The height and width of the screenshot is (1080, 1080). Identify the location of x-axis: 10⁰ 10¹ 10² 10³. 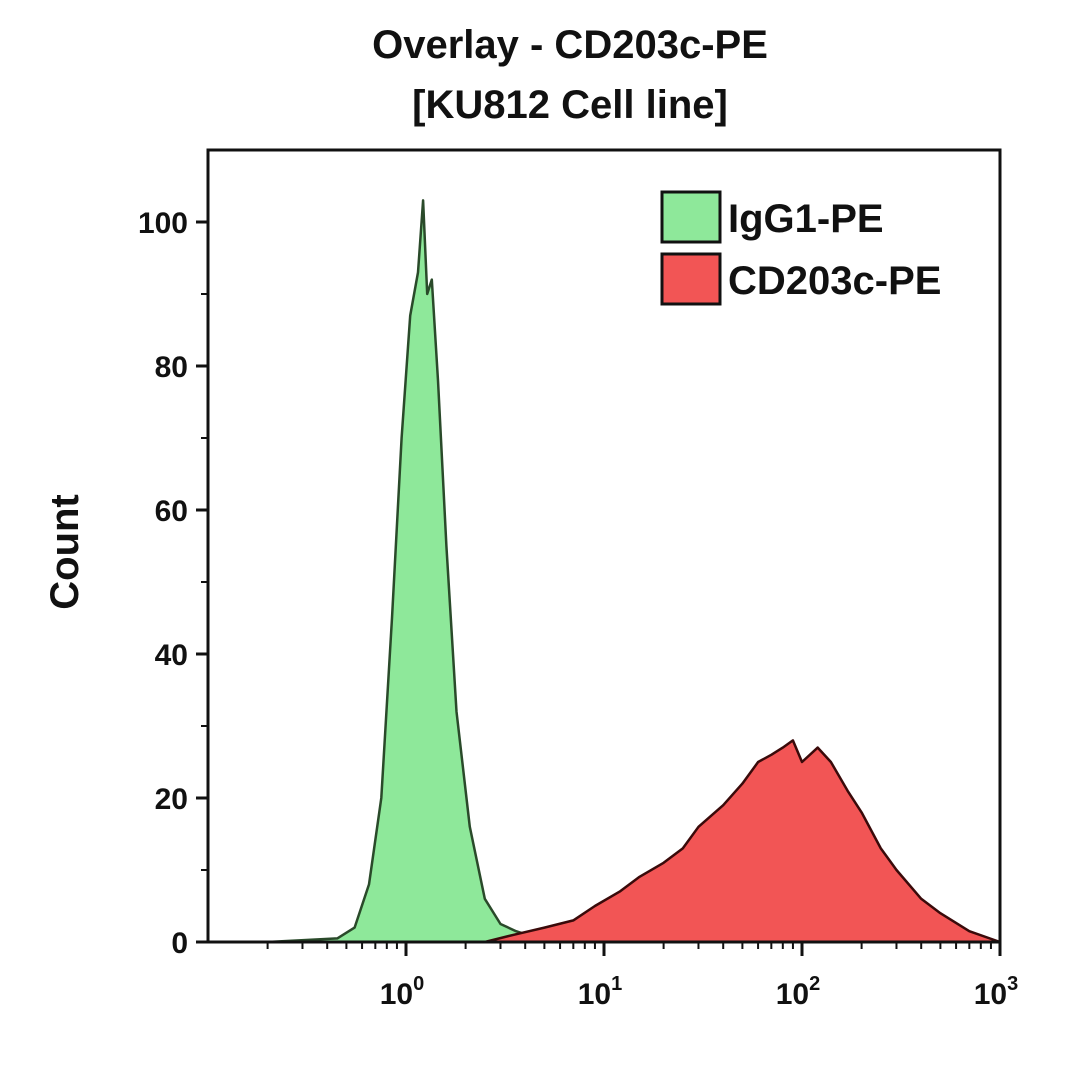
(642, 976).